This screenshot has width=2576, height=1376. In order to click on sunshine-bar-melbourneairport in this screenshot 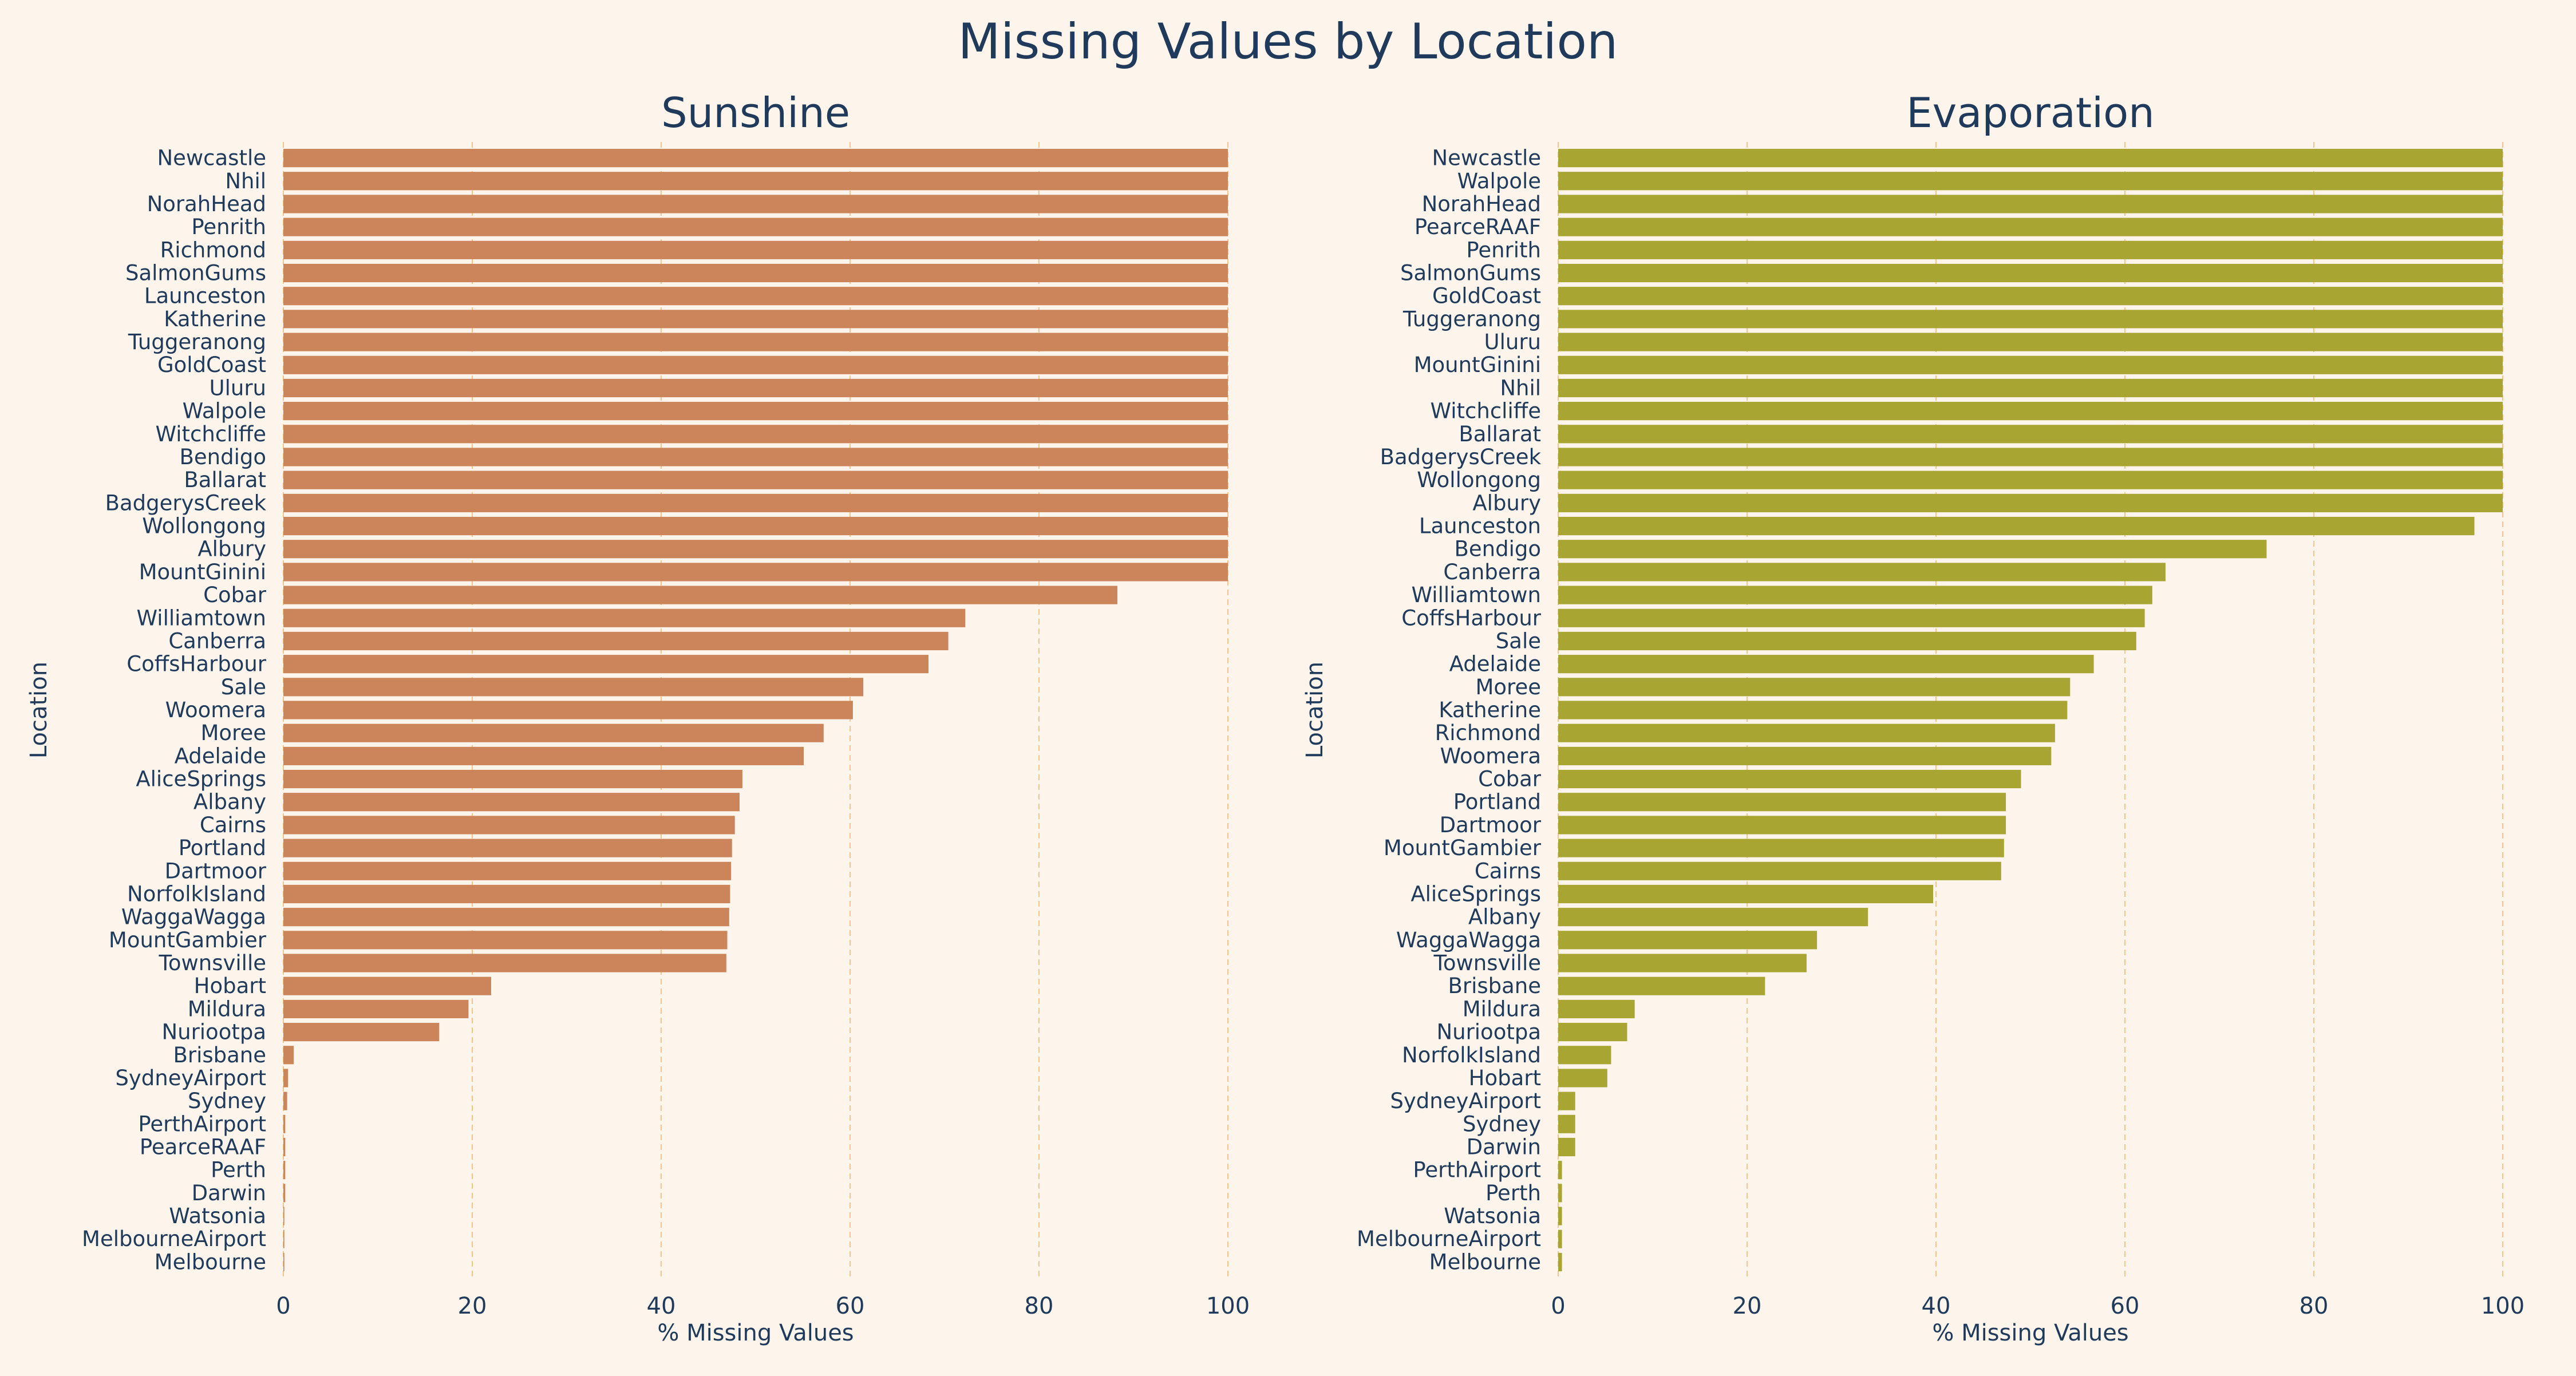, I will do `click(284, 1238)`.